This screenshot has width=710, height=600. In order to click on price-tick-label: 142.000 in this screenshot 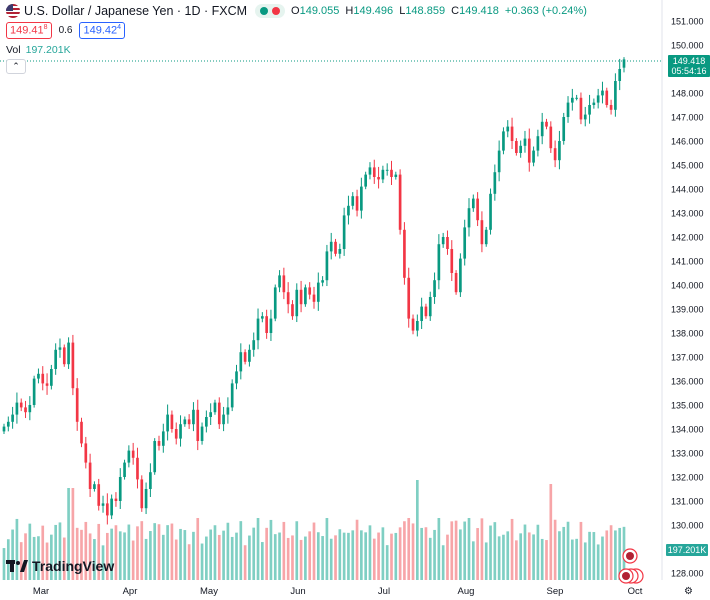, I will do `click(687, 238)`.